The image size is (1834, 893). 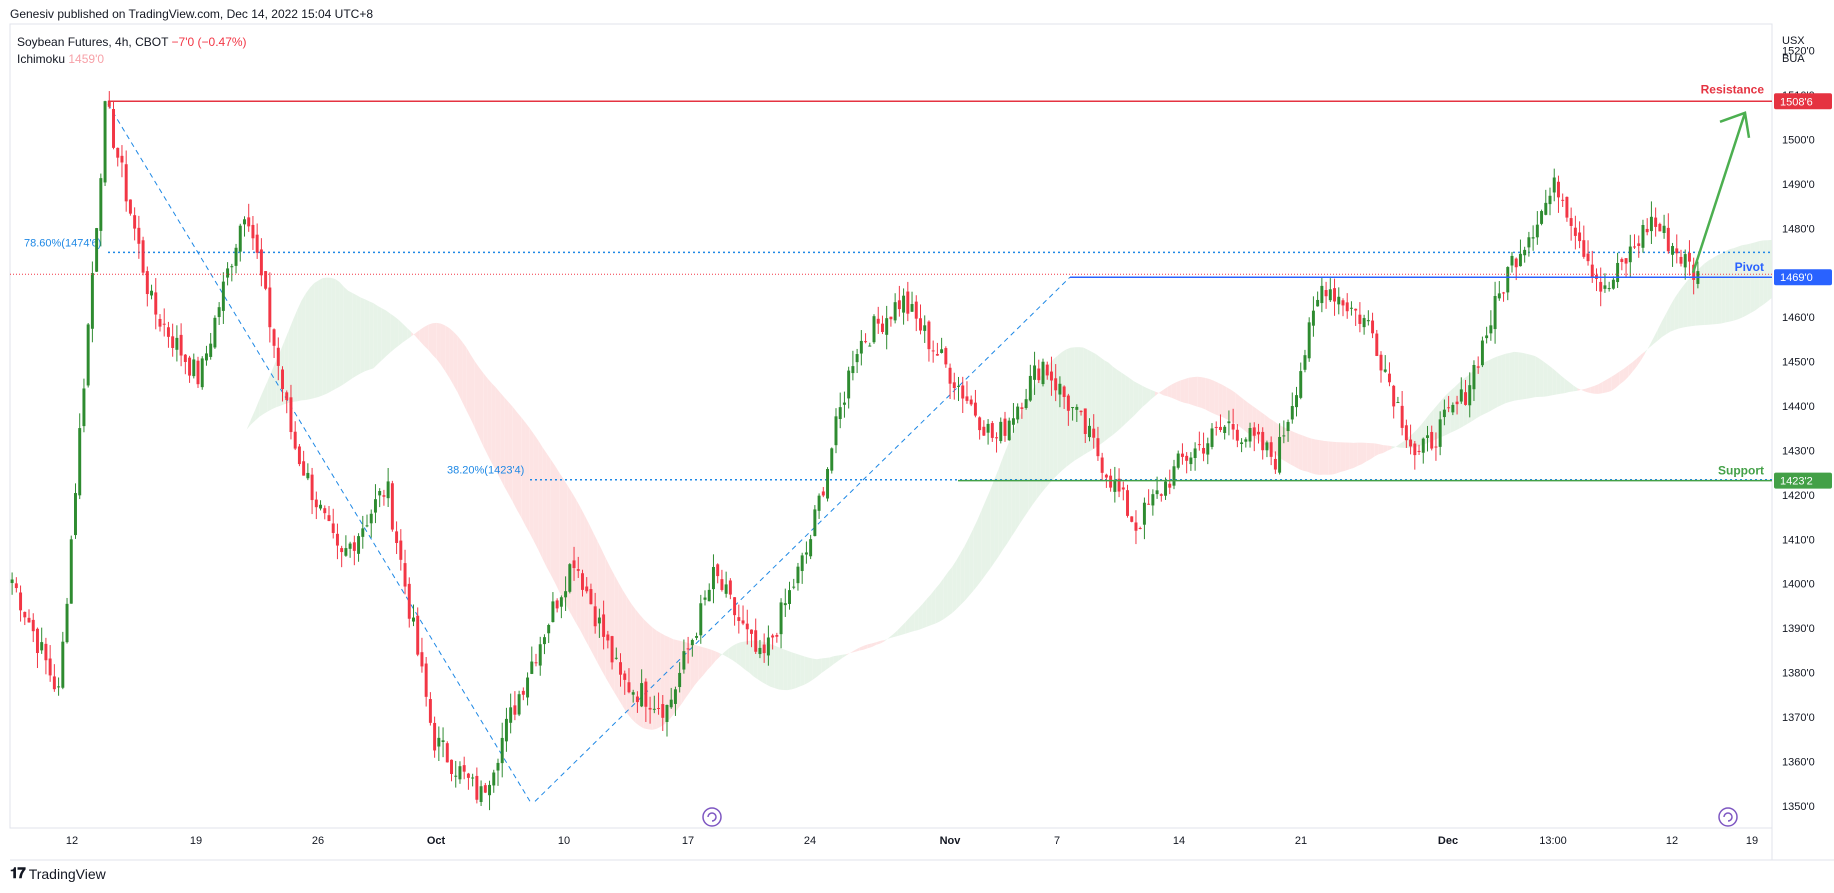 I want to click on replay-icon-arc, so click(x=712, y=817).